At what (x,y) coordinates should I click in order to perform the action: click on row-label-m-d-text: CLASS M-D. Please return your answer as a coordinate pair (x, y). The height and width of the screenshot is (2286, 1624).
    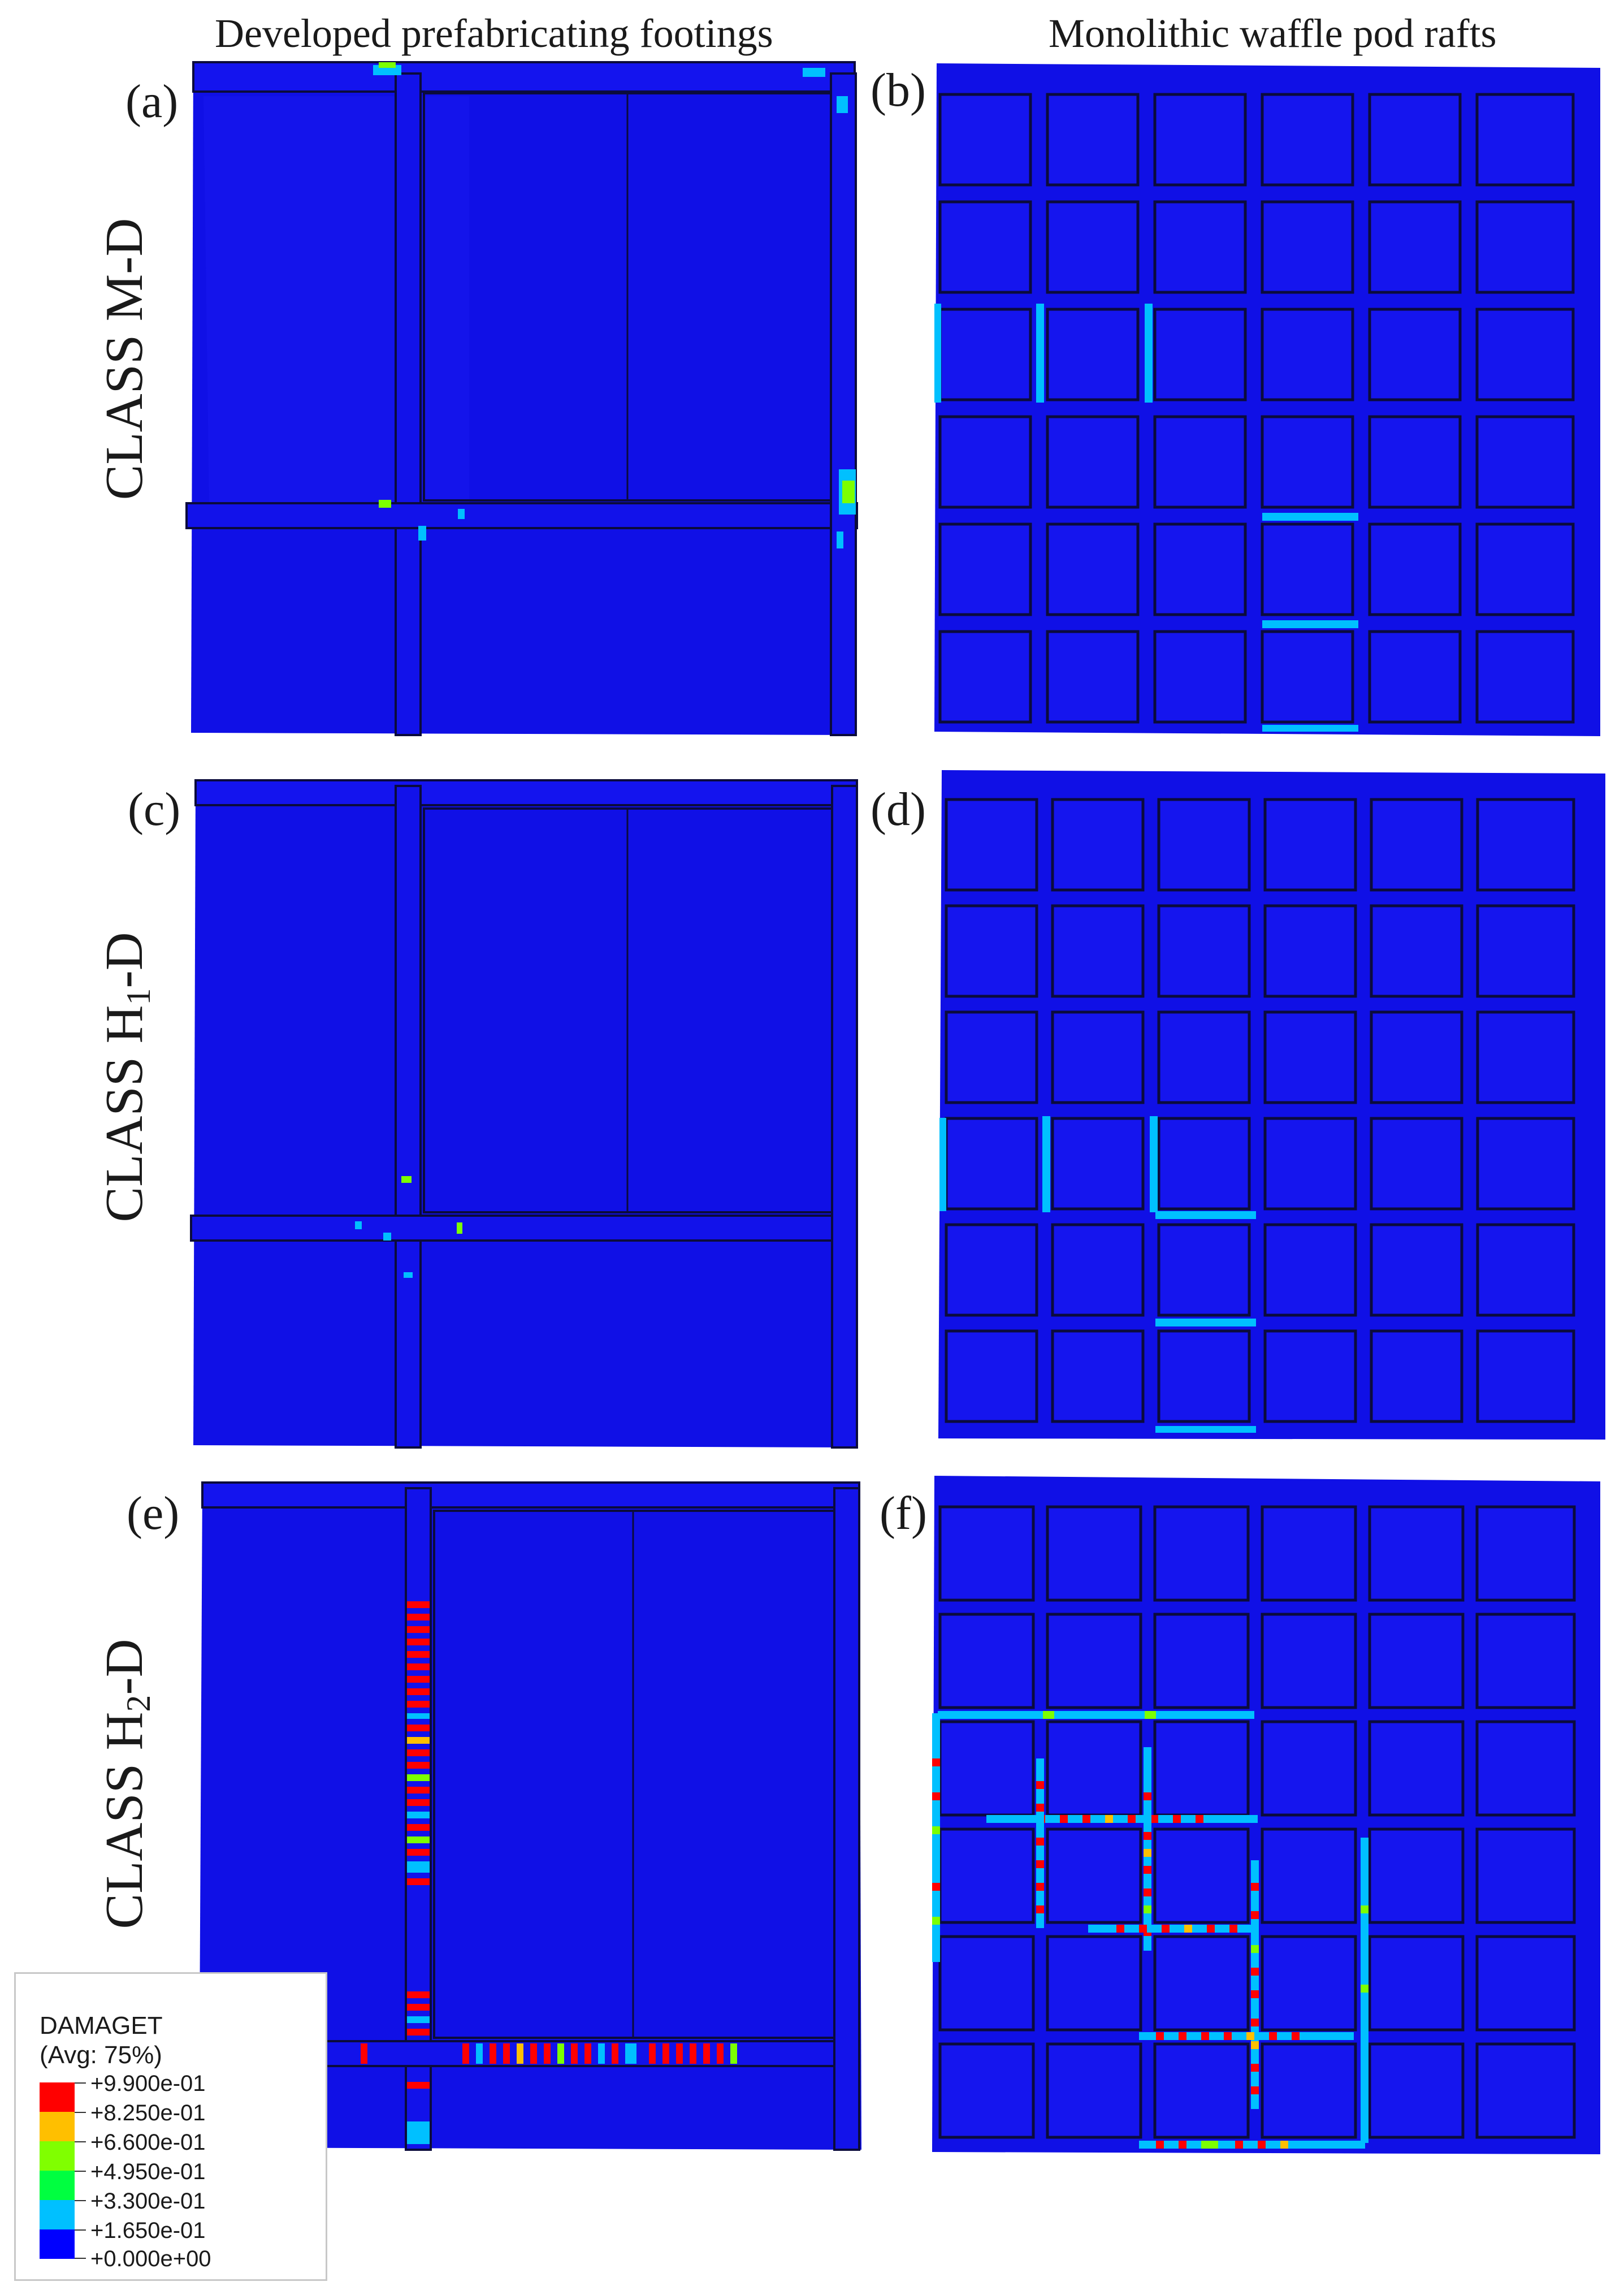
    Looking at the image, I should click on (124, 359).